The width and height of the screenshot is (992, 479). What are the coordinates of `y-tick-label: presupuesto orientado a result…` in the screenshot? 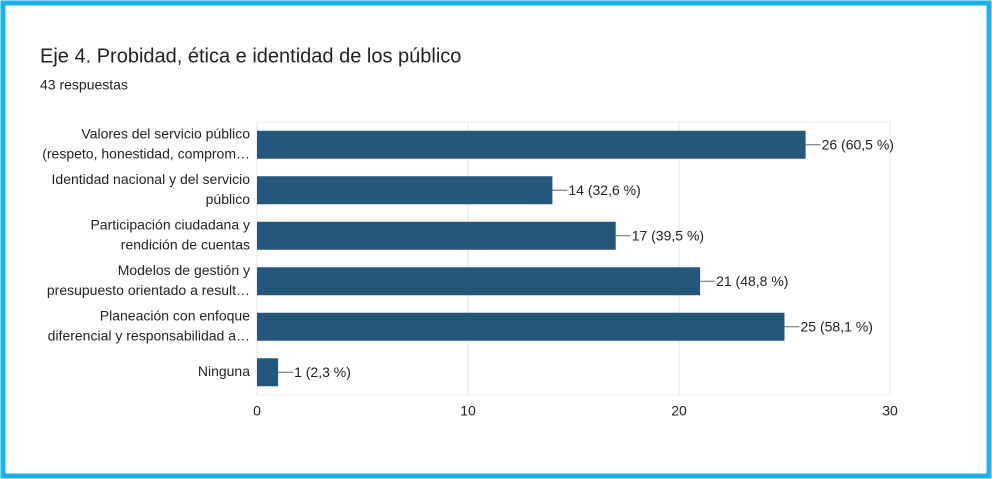 It's located at (148, 290).